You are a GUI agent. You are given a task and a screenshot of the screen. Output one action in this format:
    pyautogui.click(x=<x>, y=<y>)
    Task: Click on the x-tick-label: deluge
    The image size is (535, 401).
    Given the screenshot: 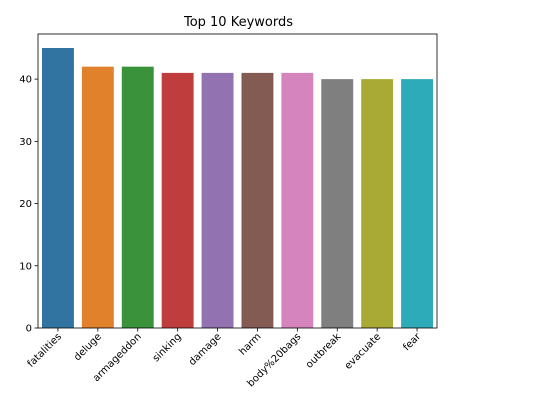 What is the action you would take?
    pyautogui.click(x=88, y=347)
    